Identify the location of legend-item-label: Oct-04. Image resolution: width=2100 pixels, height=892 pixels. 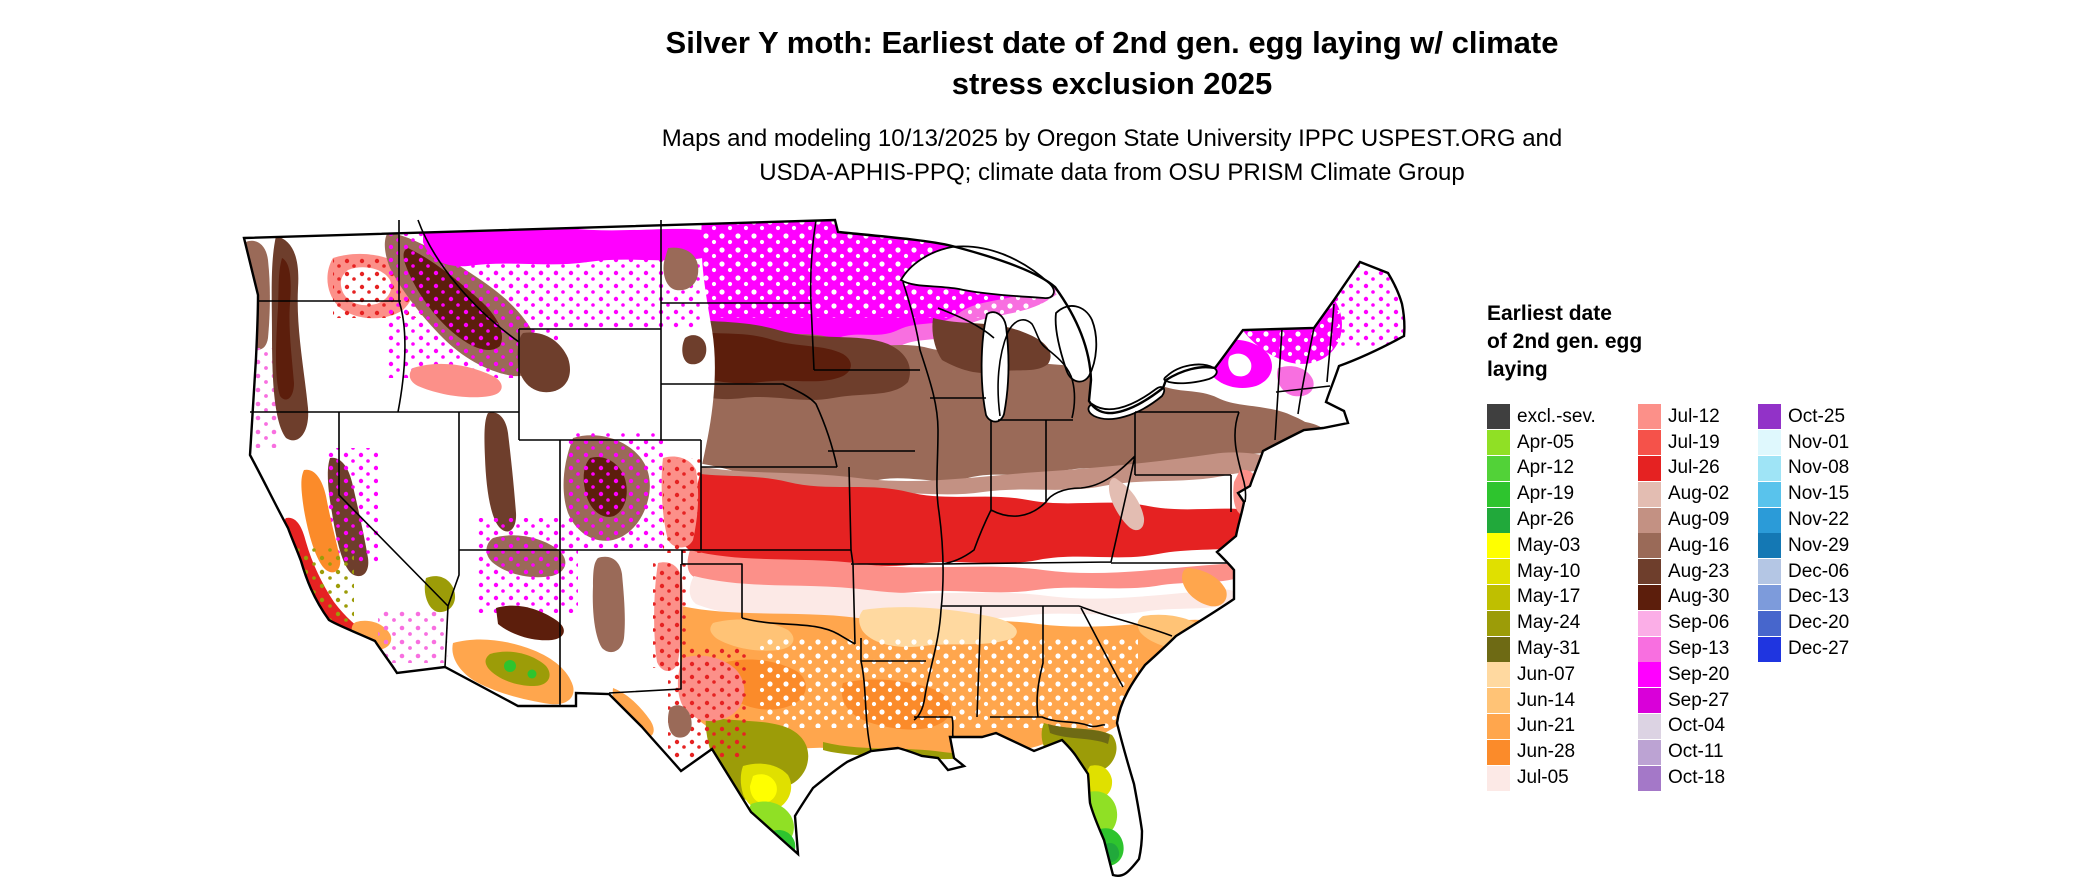
(1697, 726).